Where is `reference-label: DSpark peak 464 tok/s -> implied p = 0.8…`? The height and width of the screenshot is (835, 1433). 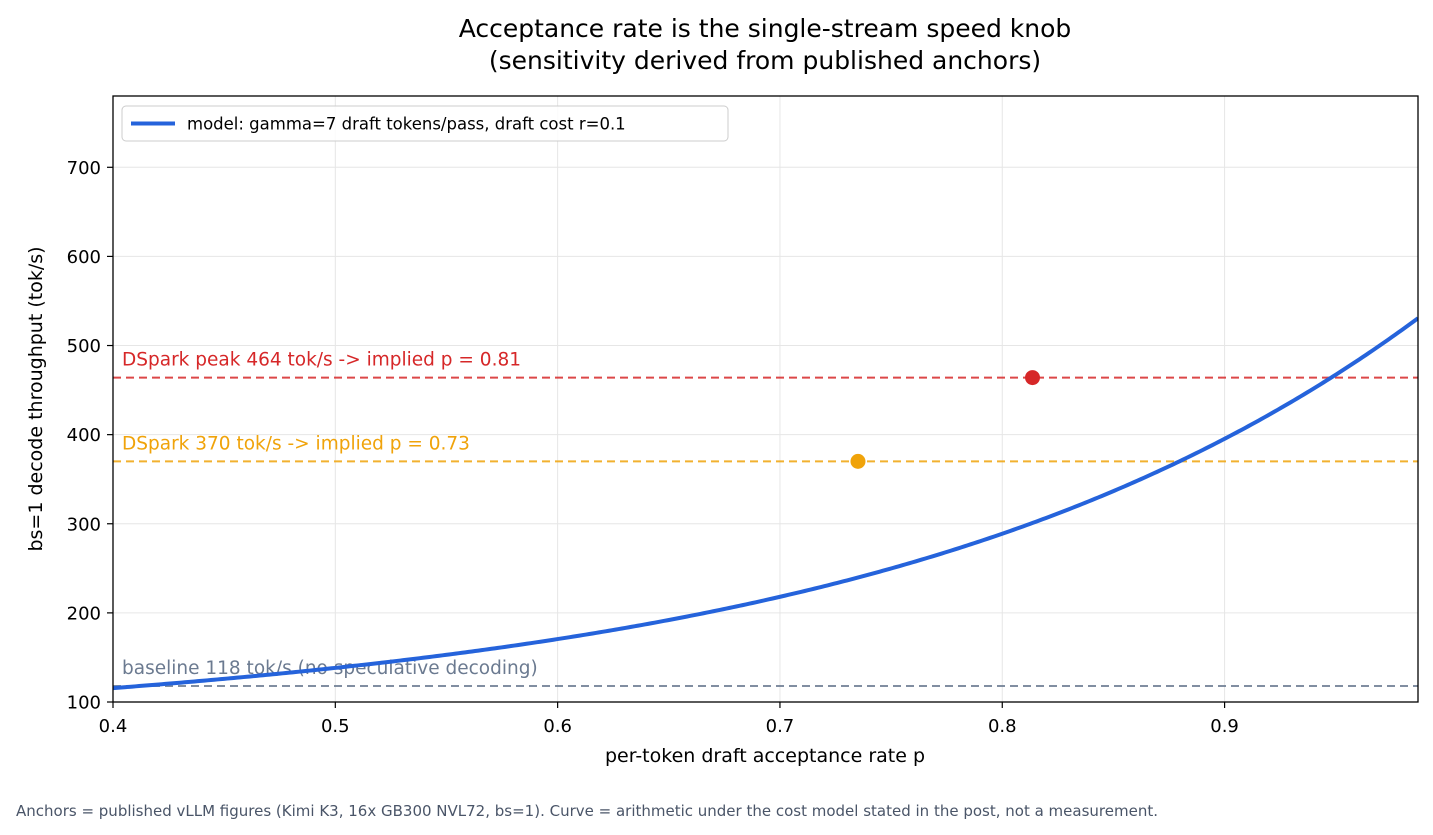
reference-label: DSpark peak 464 tok/s -> implied p = 0.8… is located at coordinates (321, 360).